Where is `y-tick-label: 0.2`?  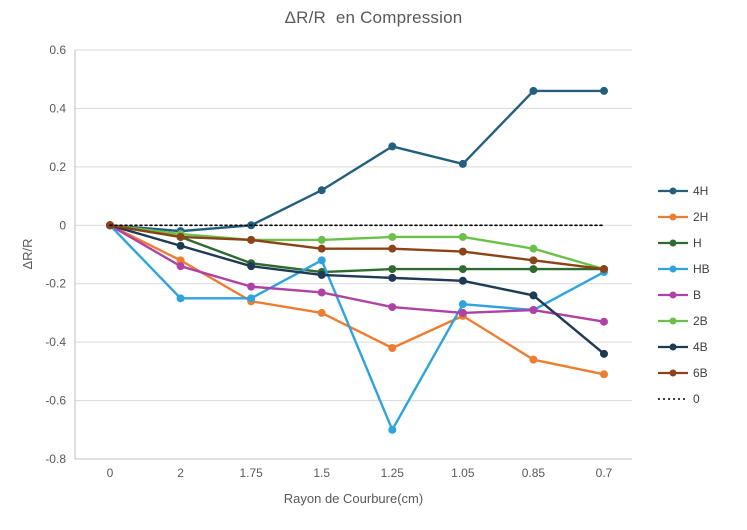
y-tick-label: 0.2 is located at coordinates (57, 167).